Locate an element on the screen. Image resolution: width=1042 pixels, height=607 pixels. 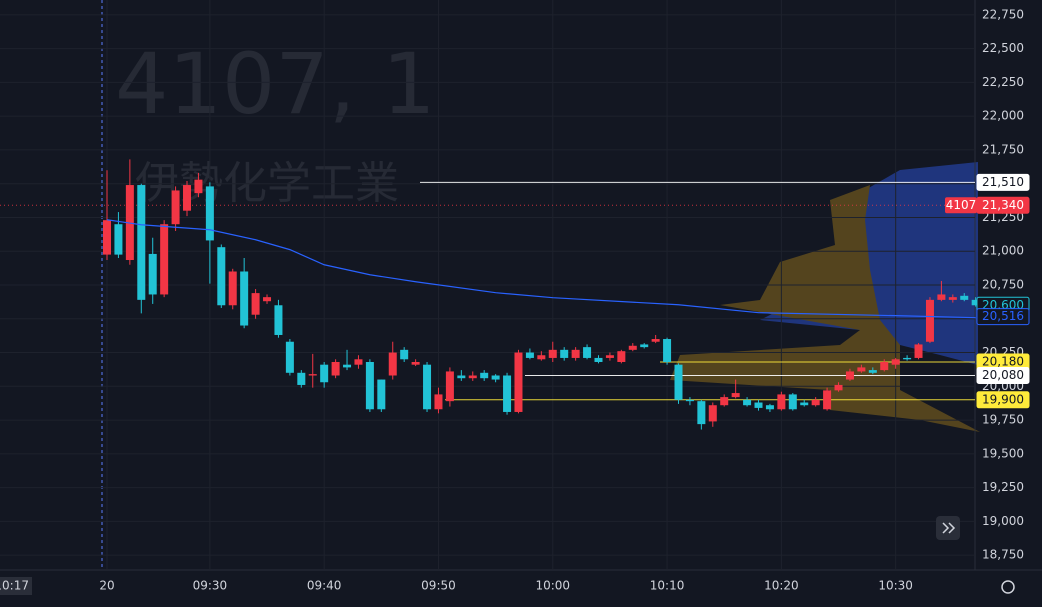
volume-profile-yellow is located at coordinates (825, 308).